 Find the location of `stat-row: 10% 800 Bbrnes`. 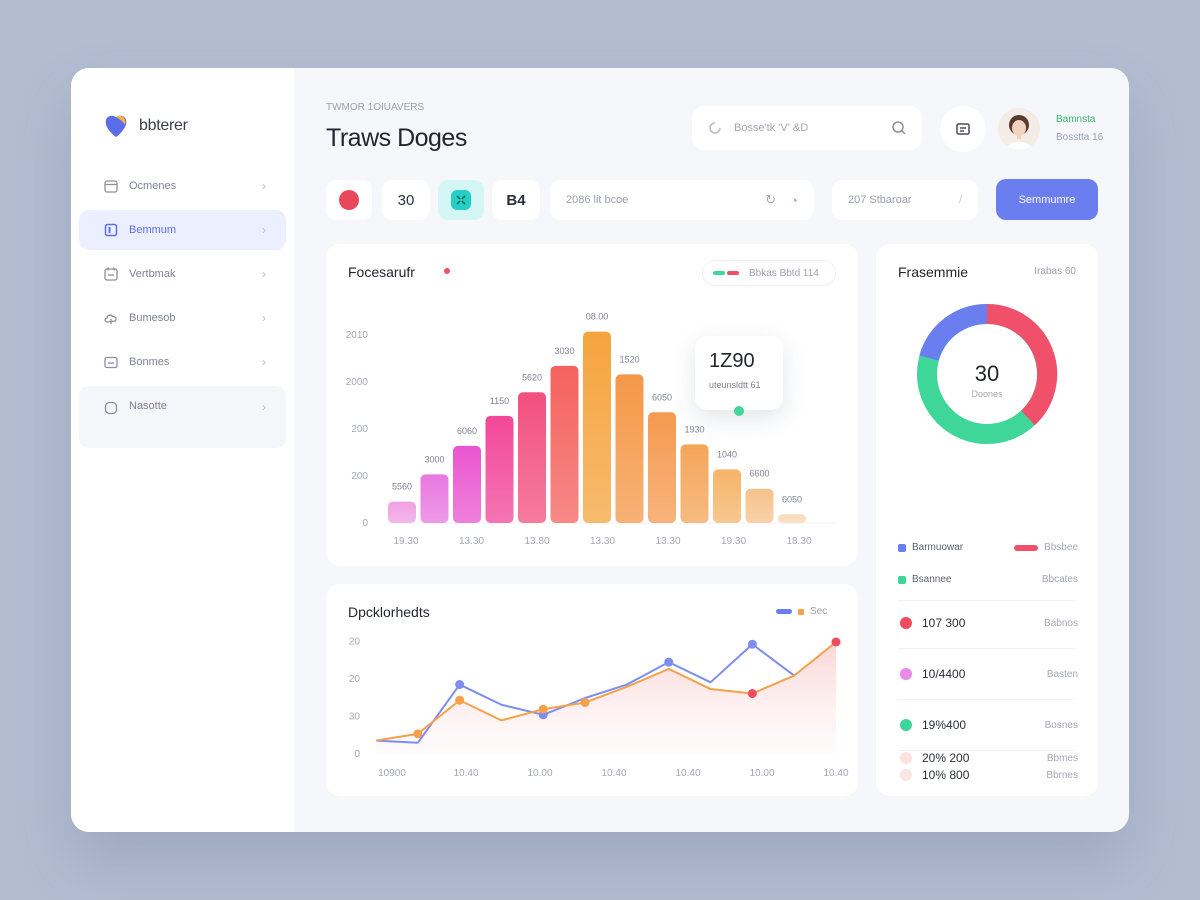

stat-row: 10% 800 Bbrnes is located at coordinates (989, 775).